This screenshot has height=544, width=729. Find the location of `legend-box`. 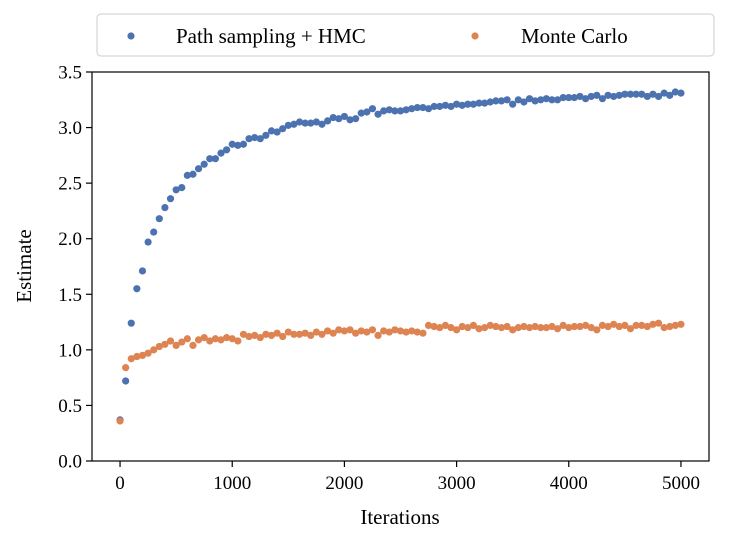

legend-box is located at coordinates (405, 35).